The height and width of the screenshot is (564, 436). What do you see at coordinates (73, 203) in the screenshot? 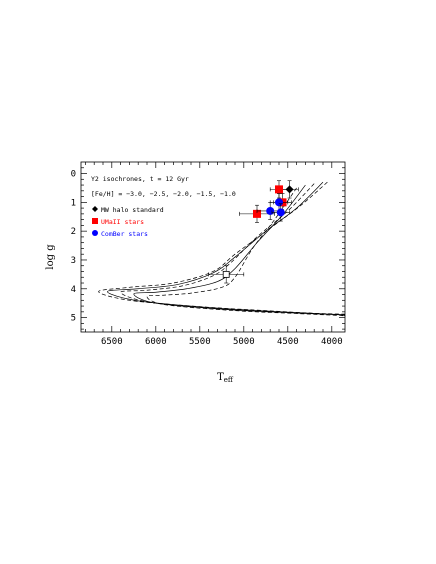
I see `y-tick-label: 1` at bounding box center [73, 203].